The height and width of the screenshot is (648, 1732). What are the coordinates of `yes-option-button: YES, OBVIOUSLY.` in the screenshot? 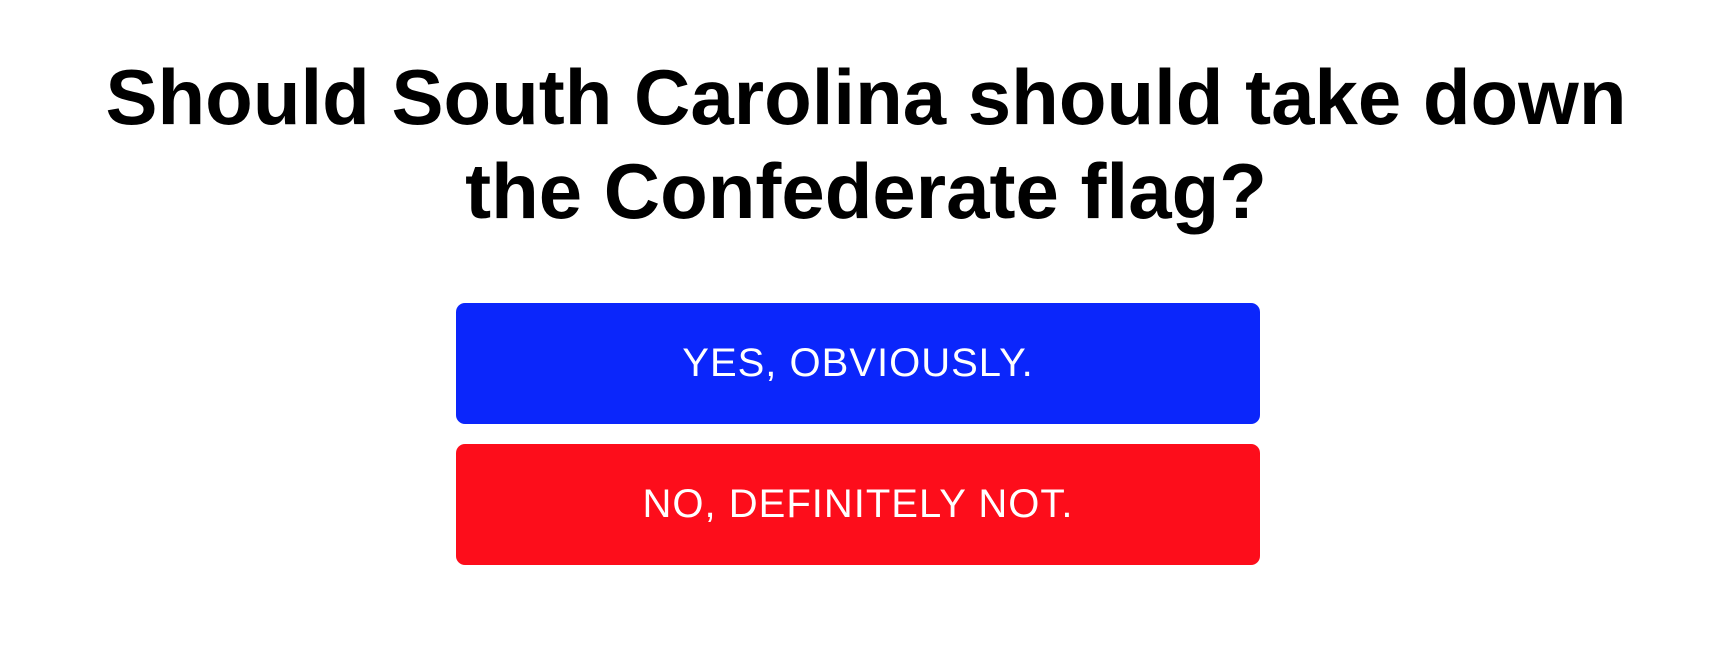 It's located at (858, 363).